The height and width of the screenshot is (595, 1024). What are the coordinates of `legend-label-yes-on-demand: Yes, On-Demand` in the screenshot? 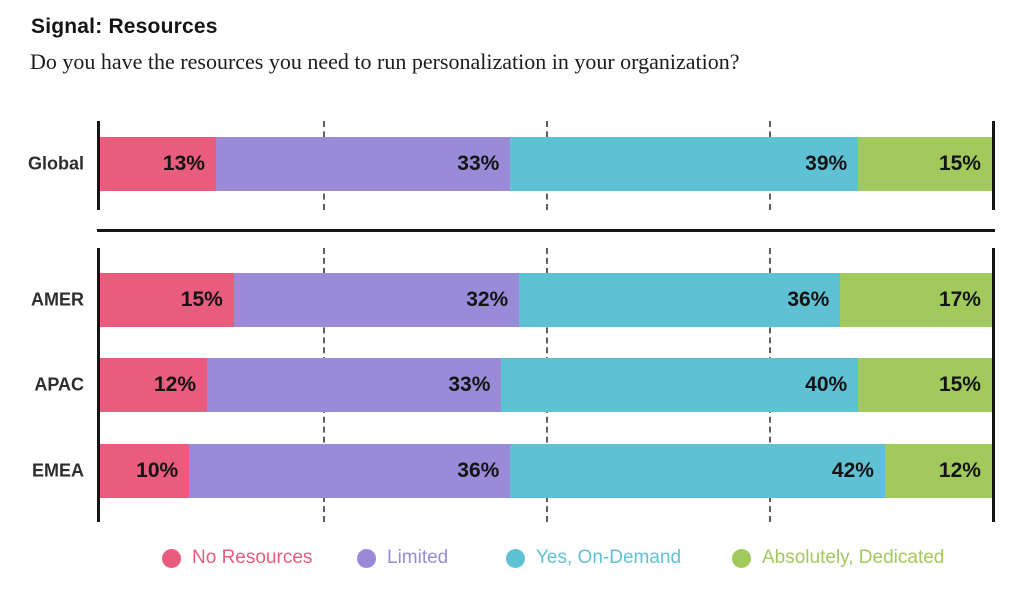 It's located at (609, 557).